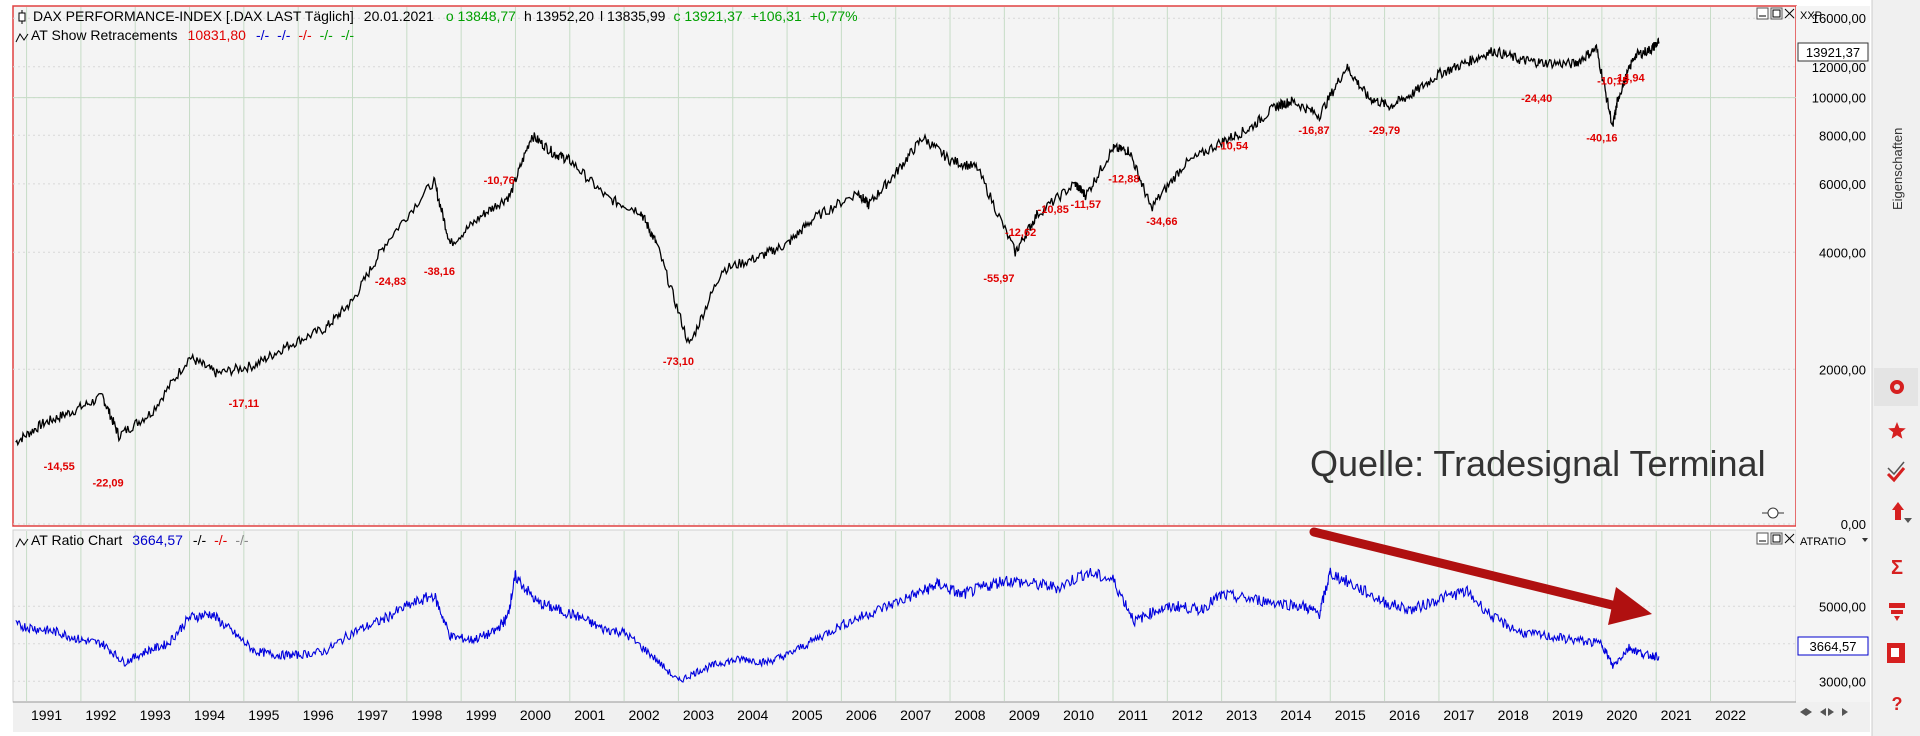  I want to click on ratio-y-tick-label: 5000,00, so click(1842, 606).